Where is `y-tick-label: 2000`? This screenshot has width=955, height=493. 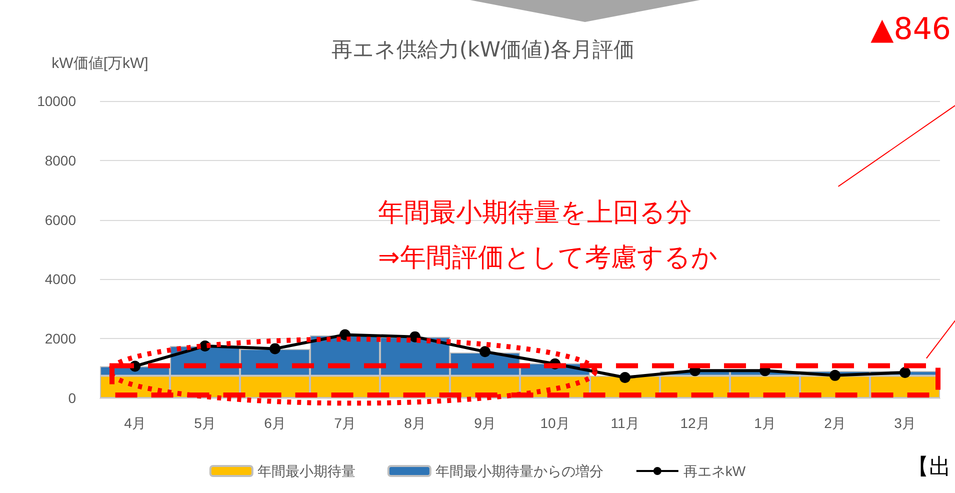
y-tick-label: 2000 is located at coordinates (60, 338).